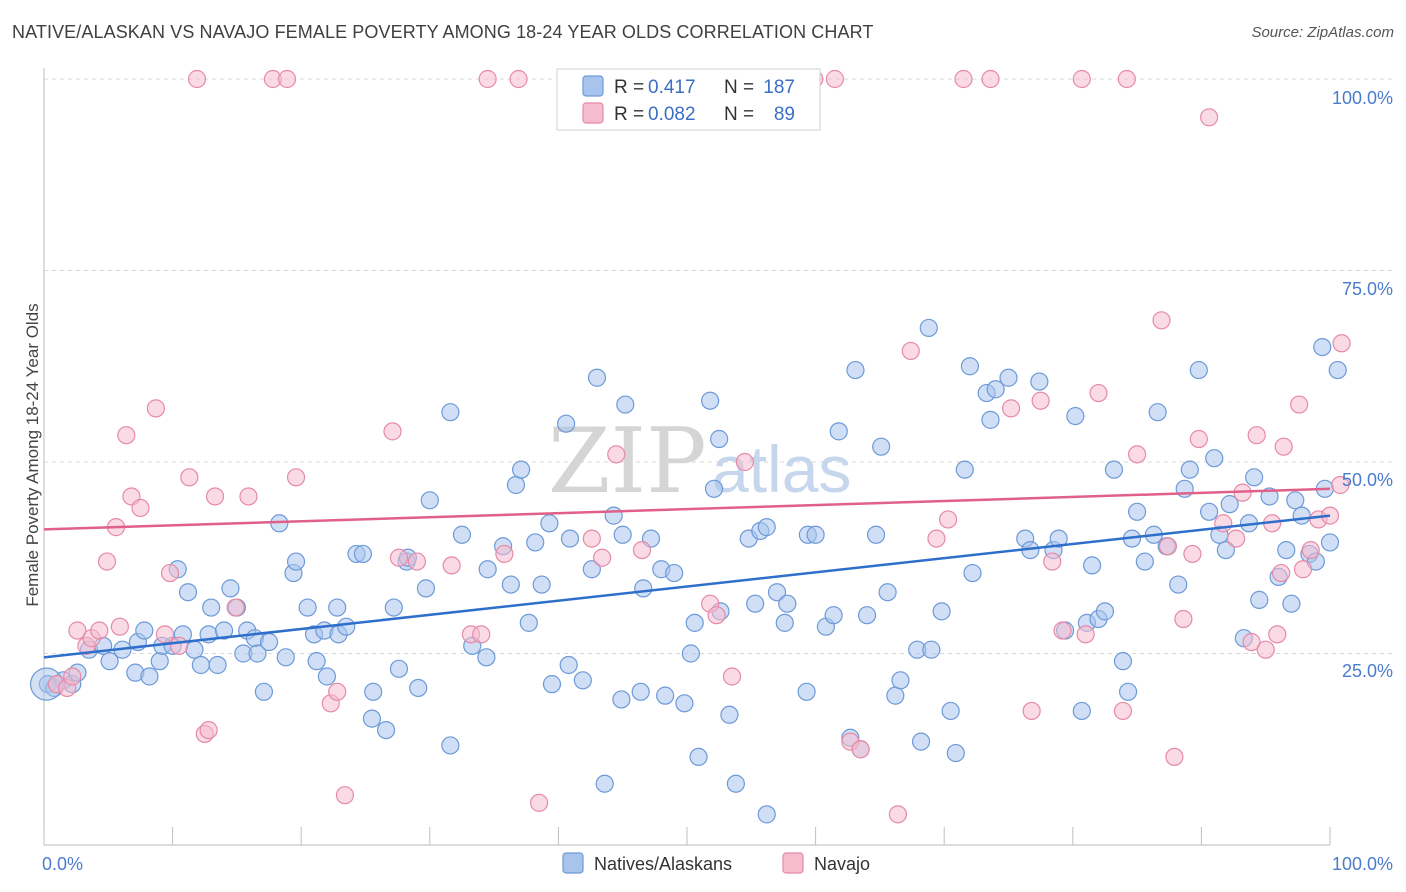  I want to click on trend-line-navajo, so click(687, 509).